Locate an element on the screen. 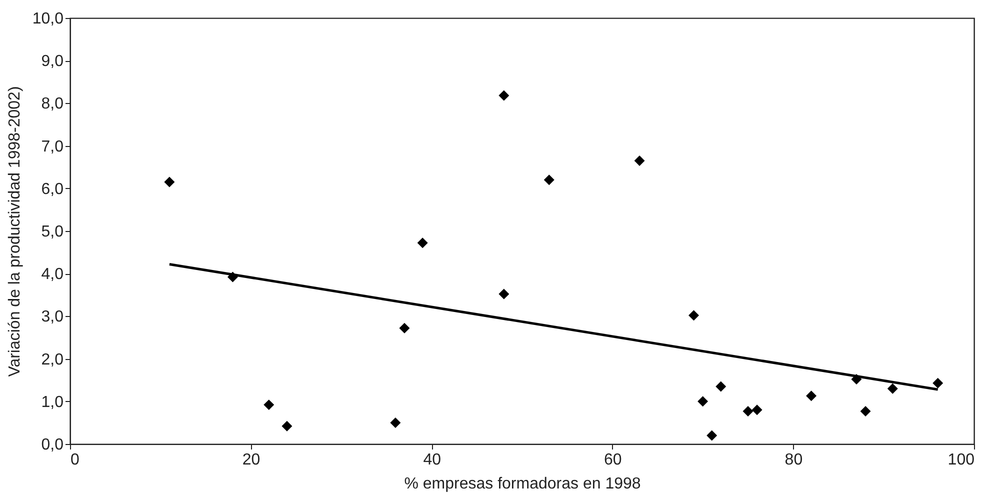 This screenshot has width=990, height=501. y-tick-label: 10,0 is located at coordinates (48, 19).